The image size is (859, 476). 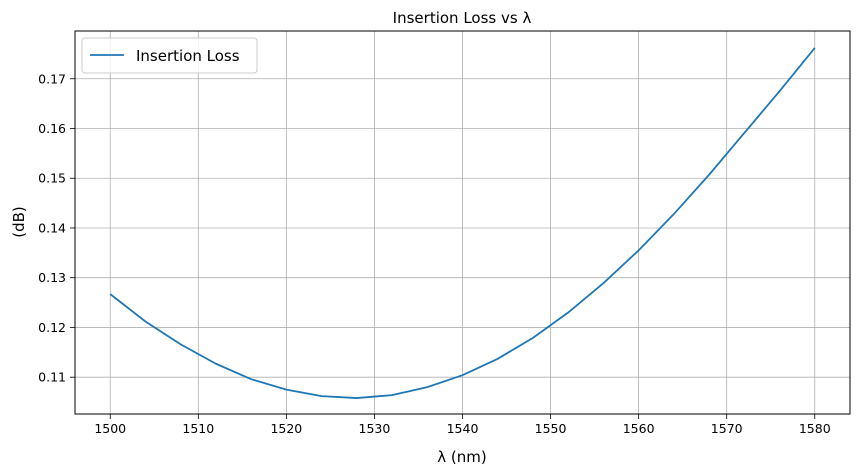 I want to click on x-tick-label: 1530, so click(x=375, y=428).